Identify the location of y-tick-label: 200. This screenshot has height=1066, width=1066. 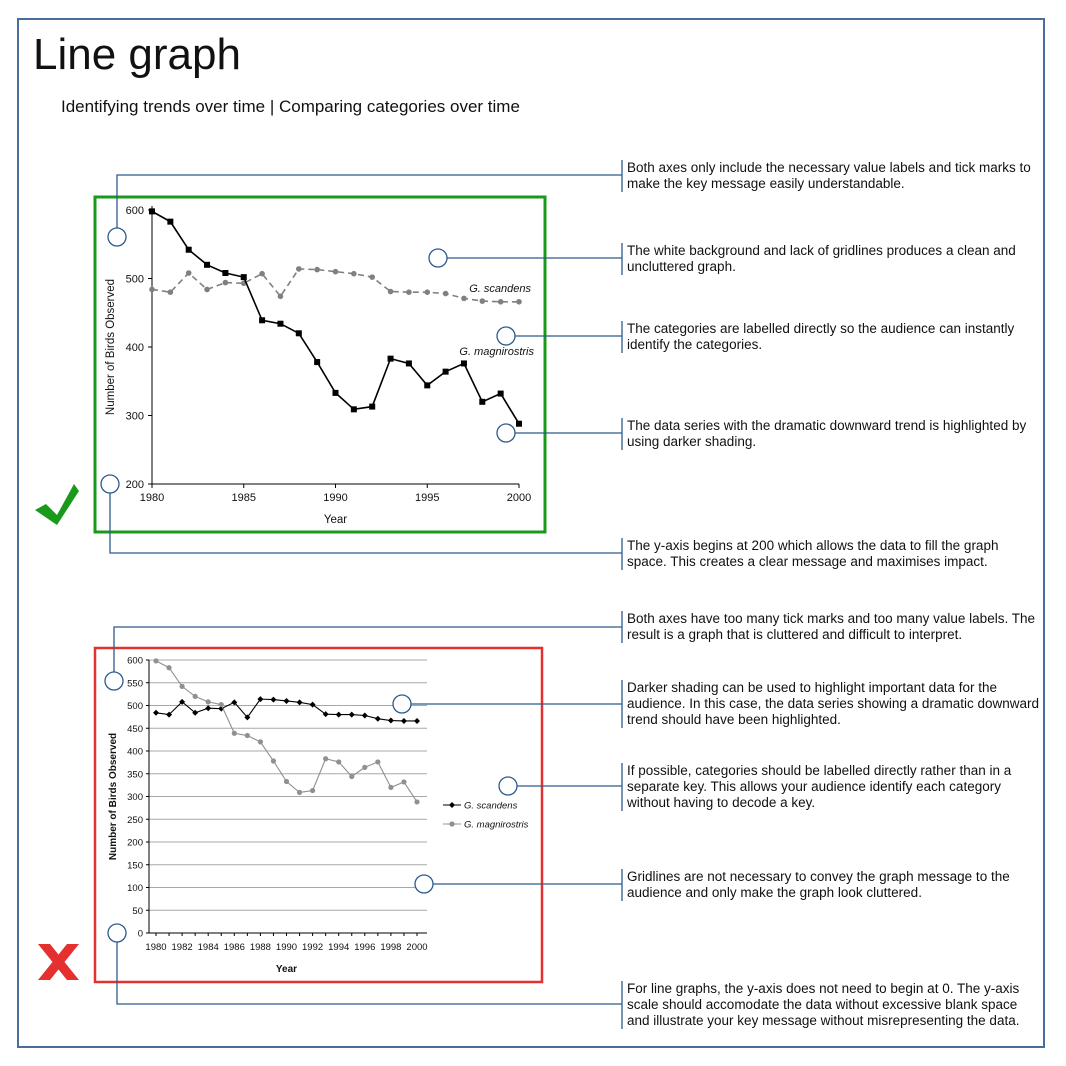
(135, 843).